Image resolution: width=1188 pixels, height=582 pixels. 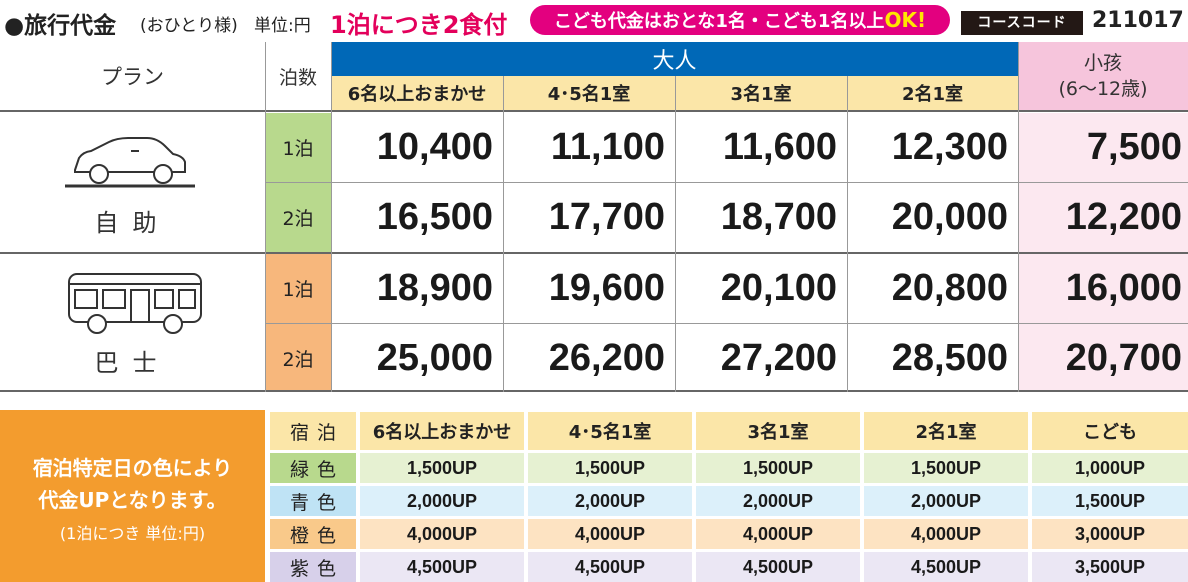 I want to click on nights-bus-2: 2泊, so click(x=298, y=358).